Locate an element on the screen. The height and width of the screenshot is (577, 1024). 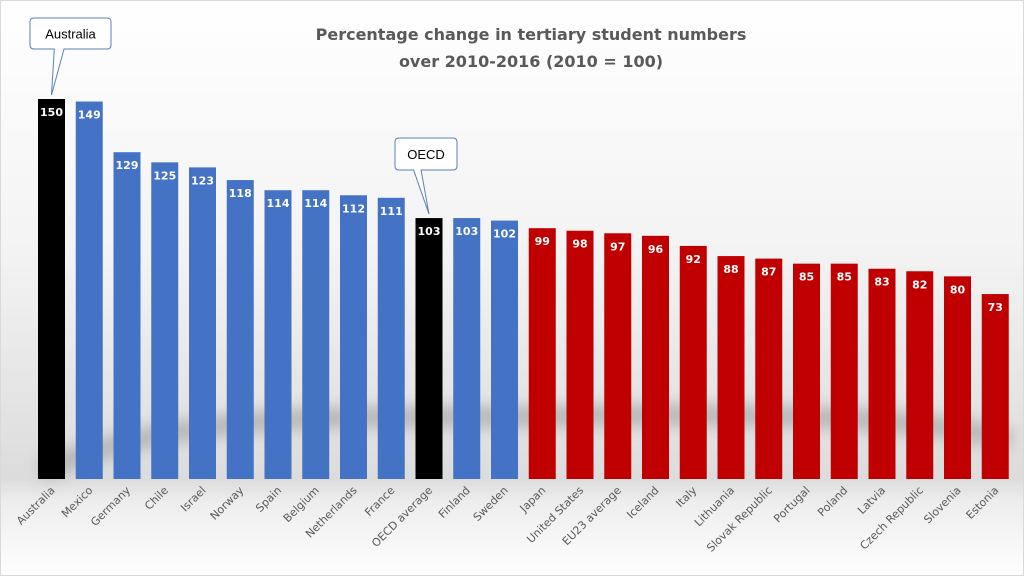
x-tick-label: Spain is located at coordinates (268, 499).